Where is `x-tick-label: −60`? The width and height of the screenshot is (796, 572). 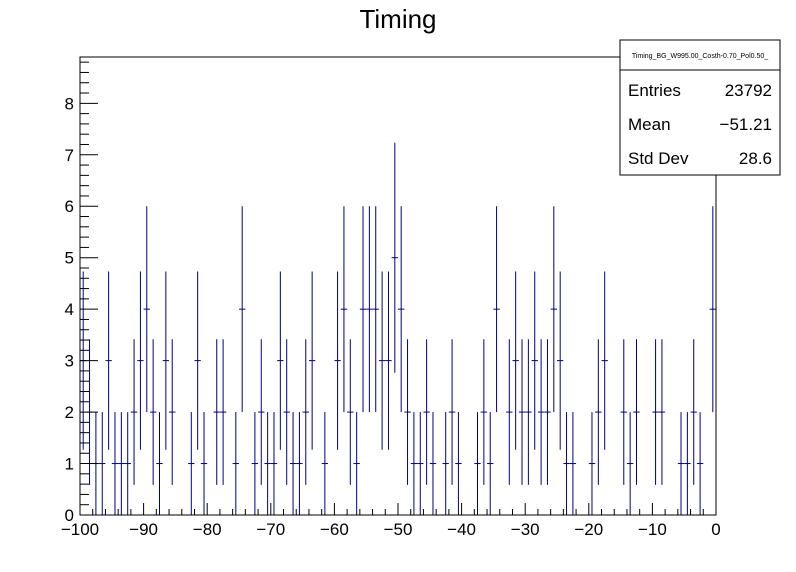
x-tick-label: −60 is located at coordinates (334, 529).